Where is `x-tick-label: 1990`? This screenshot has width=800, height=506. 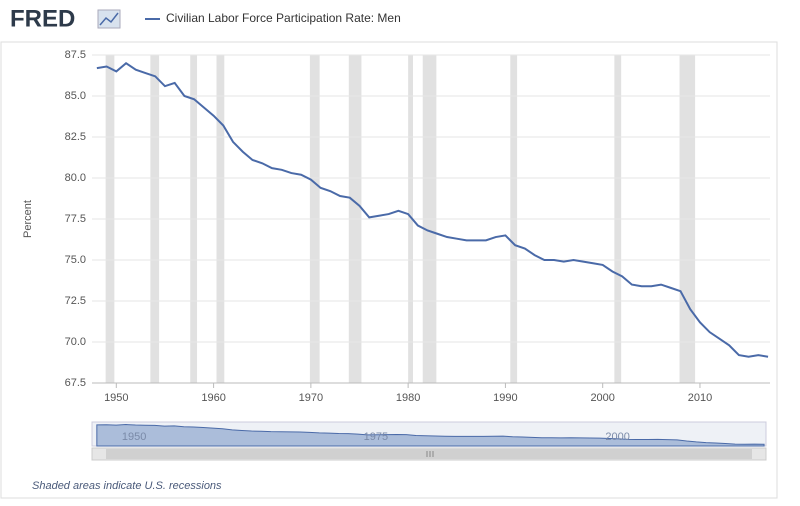
x-tick-label: 1990 is located at coordinates (505, 398).